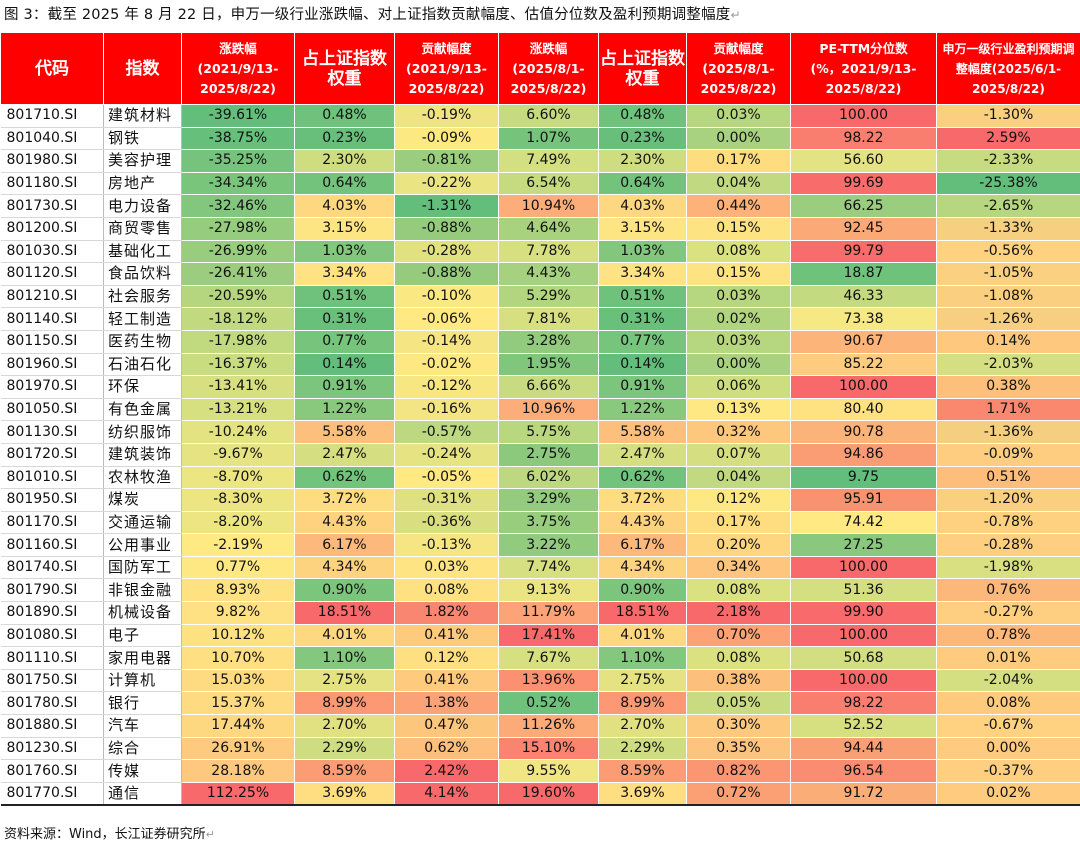 This screenshot has width=1080, height=846. Describe the element at coordinates (446, 319) in the screenshot. I see `cell-col-contrib-long: -0.06%` at that location.